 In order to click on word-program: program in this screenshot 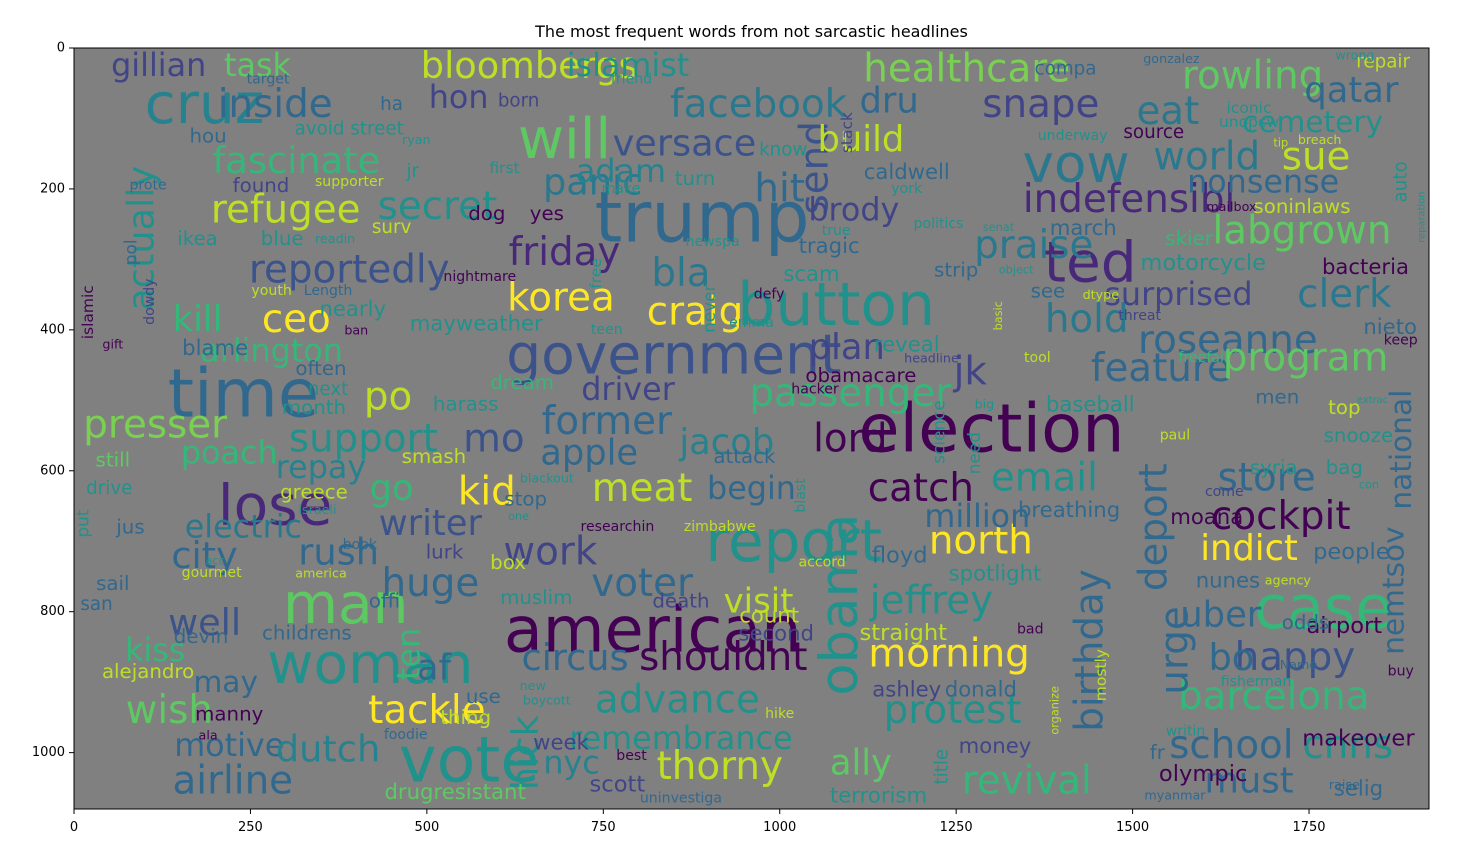, I will do `click(1306, 358)`.